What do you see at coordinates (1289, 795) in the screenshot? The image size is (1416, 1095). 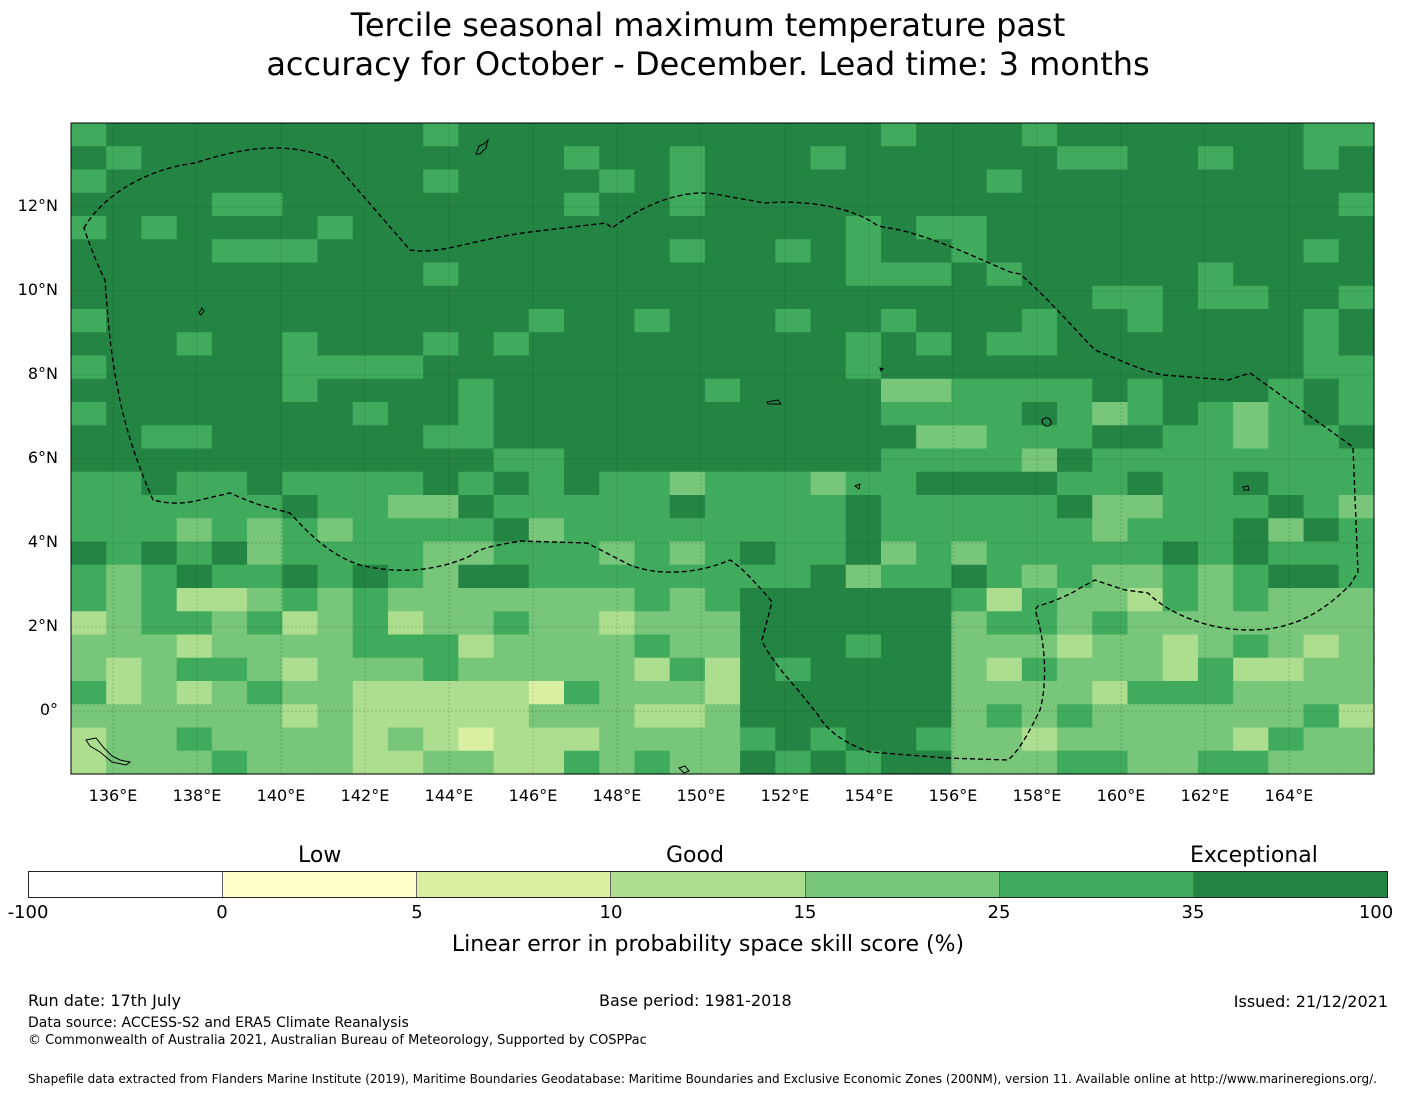 I see `lon-tick-164e: 164°E` at bounding box center [1289, 795].